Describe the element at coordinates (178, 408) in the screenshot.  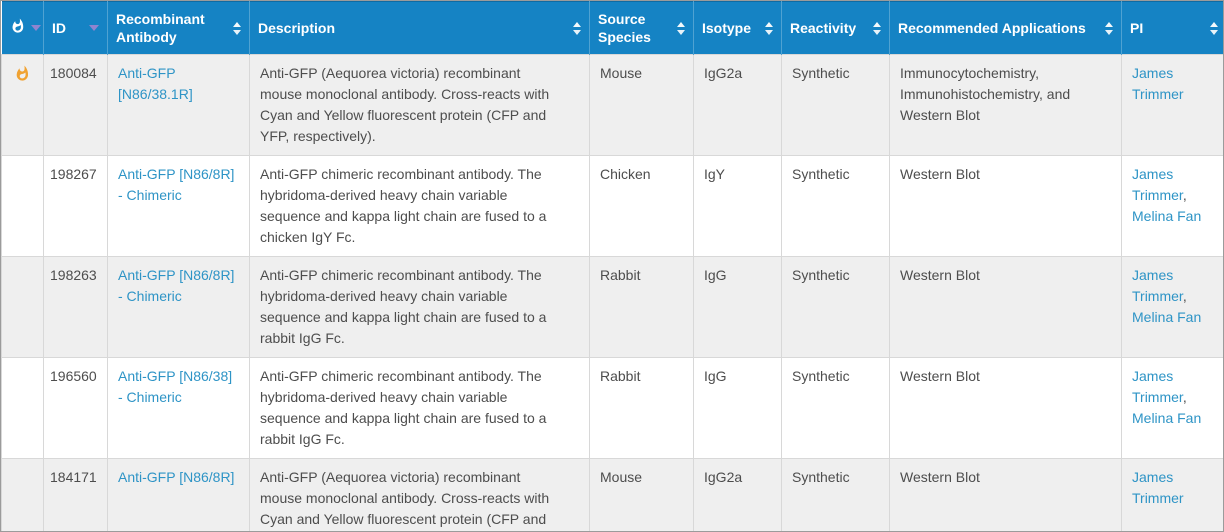
I see `antibody-cell: Anti-GFP [N86/38] - Chimeric` at that location.